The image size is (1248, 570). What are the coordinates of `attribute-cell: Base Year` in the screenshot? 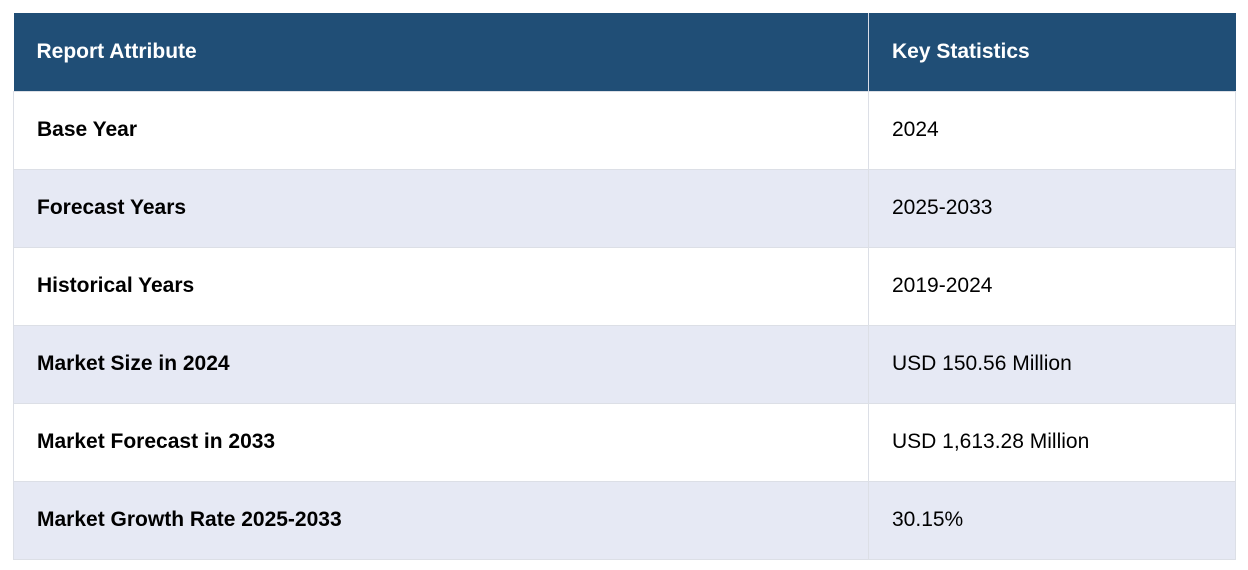 It's located at (441, 130).